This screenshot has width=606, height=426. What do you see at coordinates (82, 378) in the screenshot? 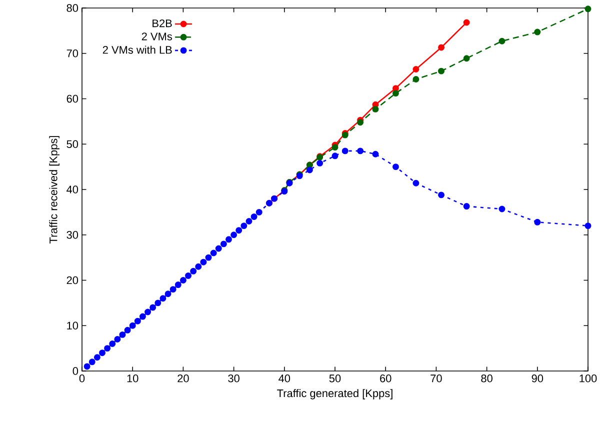
I see `x-tick-label: 0` at bounding box center [82, 378].